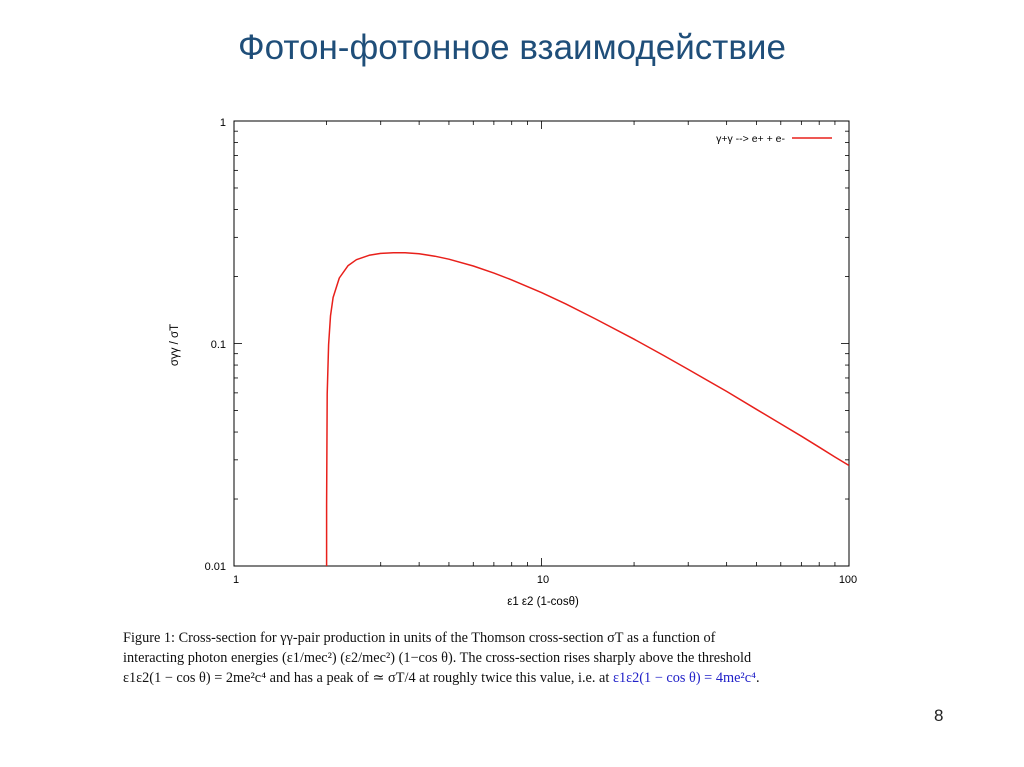 Image resolution: width=1024 pixels, height=767 pixels. I want to click on x-tick-label: 100, so click(848, 580).